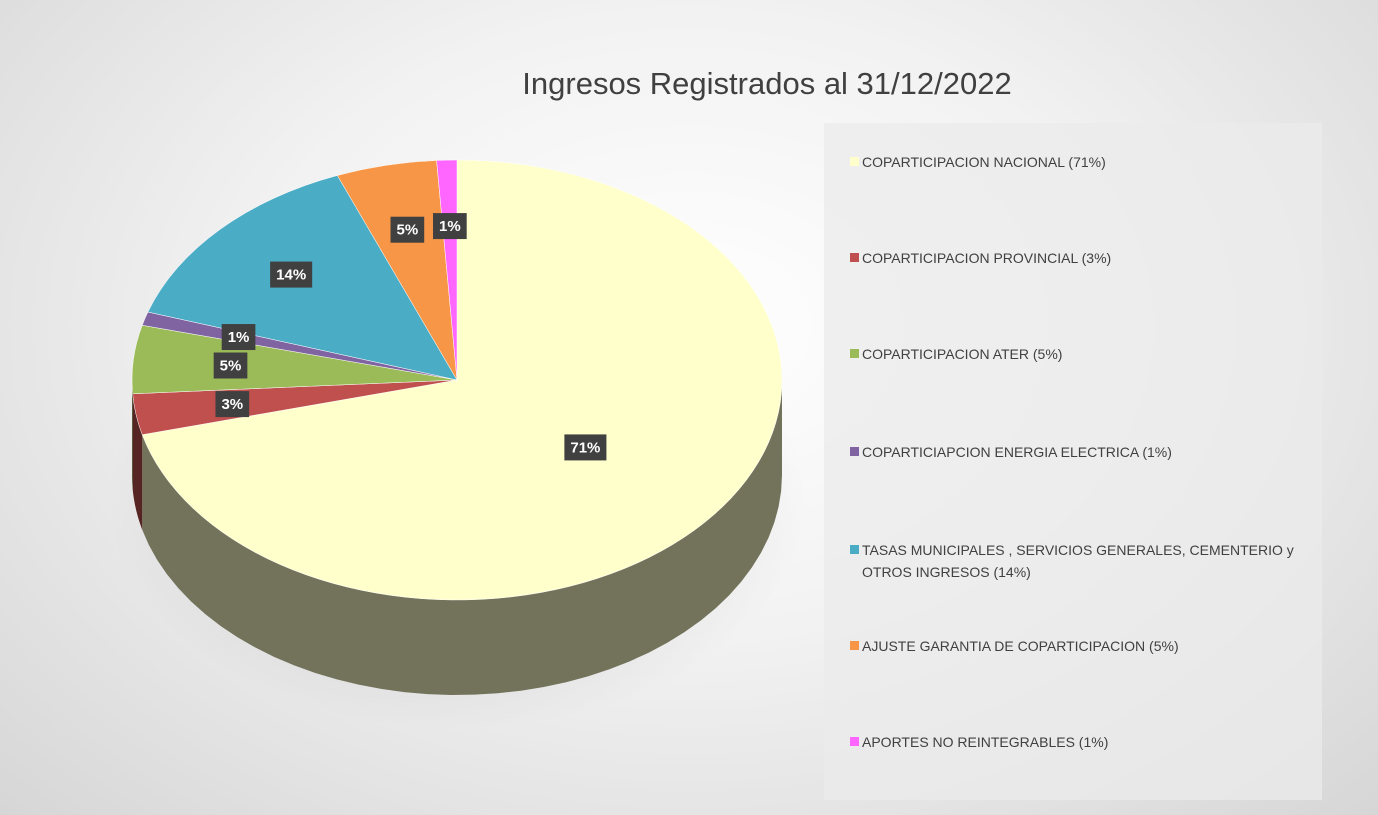 The image size is (1378, 815). I want to click on data-label-text: 71%, so click(585, 447).